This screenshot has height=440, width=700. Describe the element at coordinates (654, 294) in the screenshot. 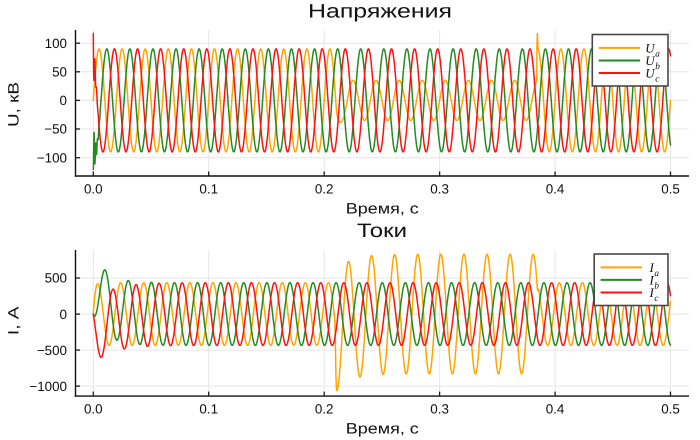

I see `svg-text: Ic` at that location.